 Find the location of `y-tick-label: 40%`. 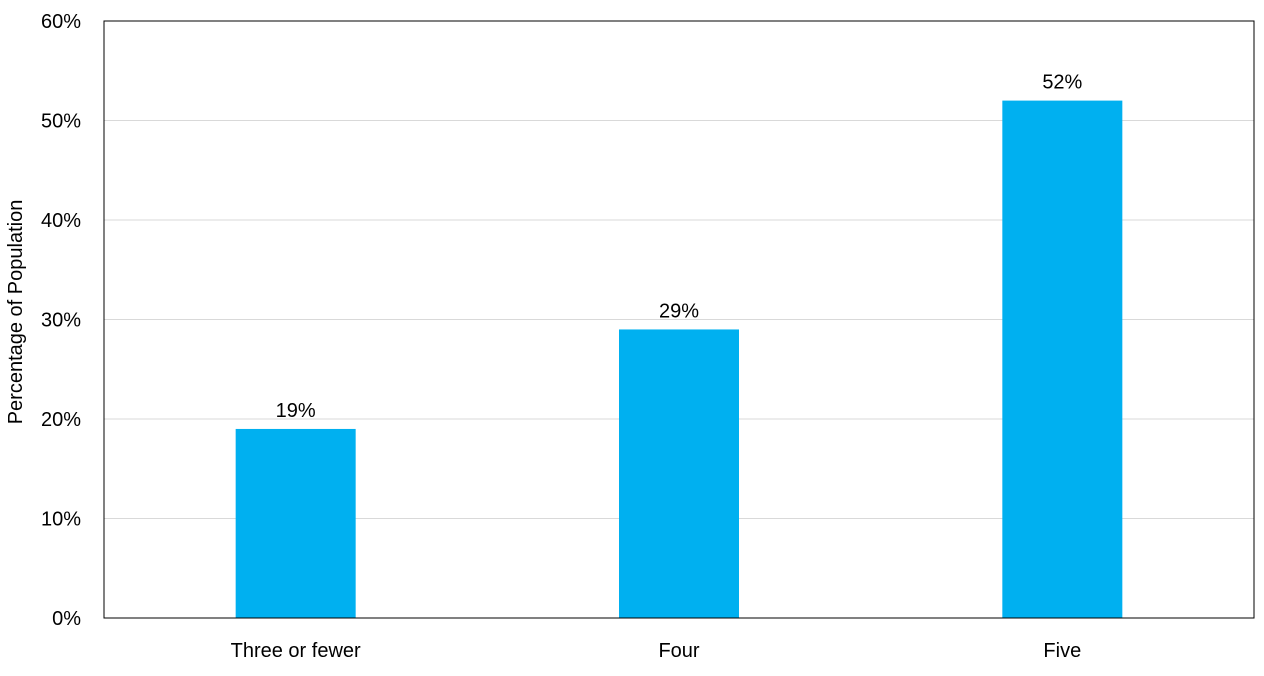

y-tick-label: 40% is located at coordinates (61, 221).